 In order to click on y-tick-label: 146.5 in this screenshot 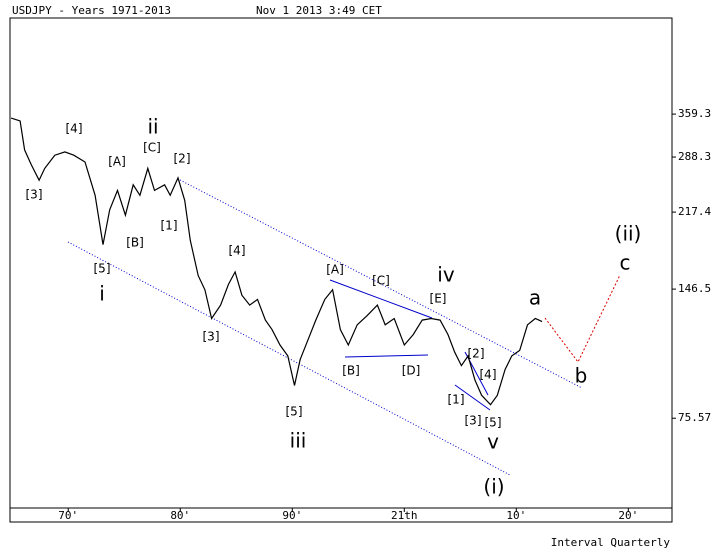, I will do `click(694, 288)`.